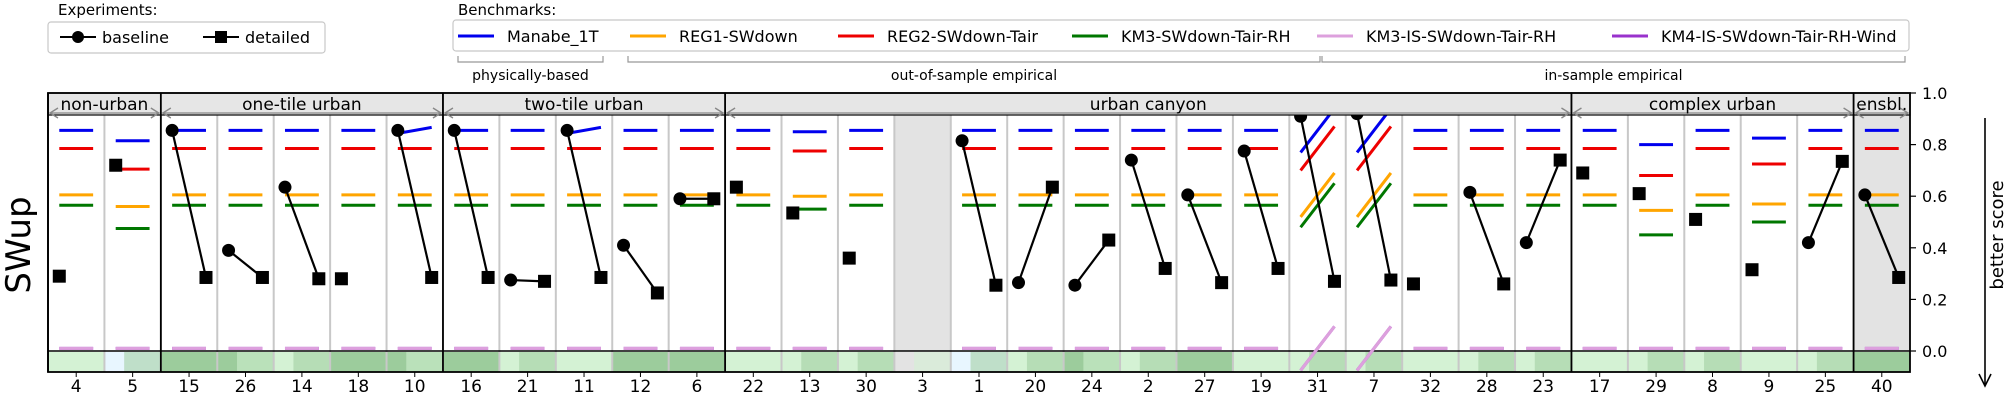 The height and width of the screenshot is (409, 2005). I want to click on site-column: 18, so click(358, 374).